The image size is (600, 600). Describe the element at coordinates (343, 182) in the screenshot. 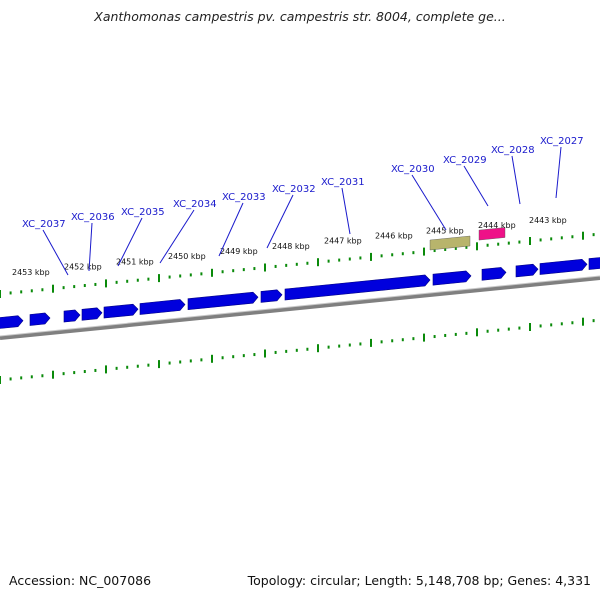

I see `gene-label: XC_2031` at that location.